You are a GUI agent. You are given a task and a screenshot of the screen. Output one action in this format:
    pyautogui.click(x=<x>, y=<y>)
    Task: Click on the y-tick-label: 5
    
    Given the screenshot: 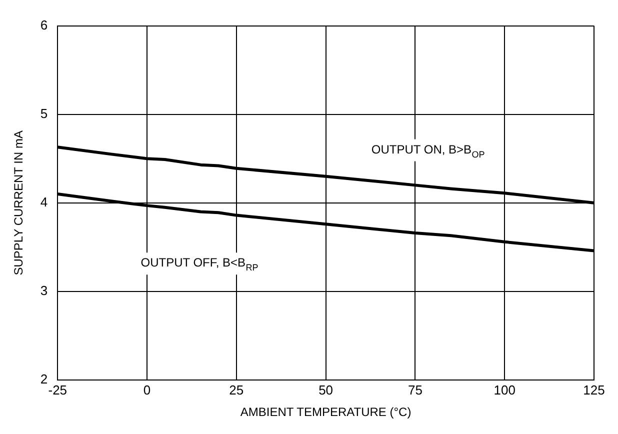 What is the action you would take?
    pyautogui.click(x=44, y=113)
    